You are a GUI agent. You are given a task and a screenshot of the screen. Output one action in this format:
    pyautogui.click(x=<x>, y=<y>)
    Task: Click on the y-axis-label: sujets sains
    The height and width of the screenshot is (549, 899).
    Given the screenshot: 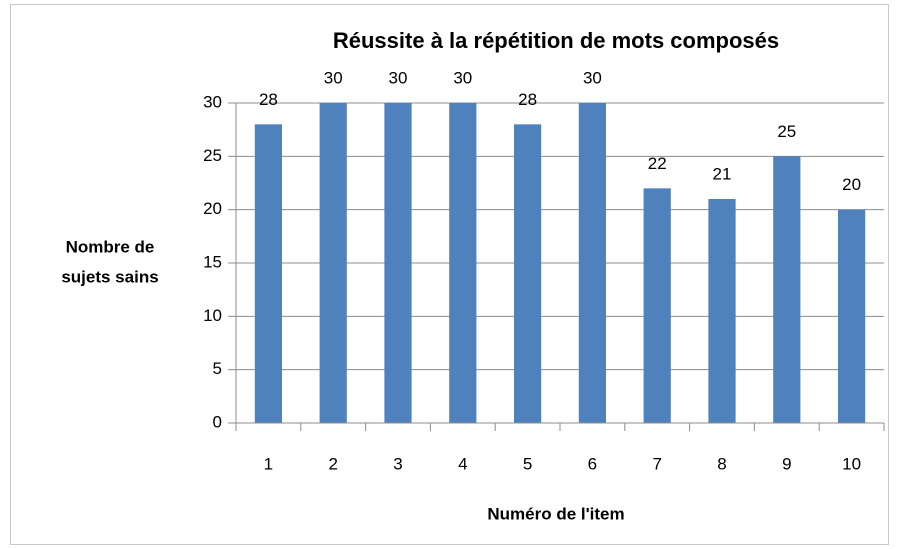 What is the action you would take?
    pyautogui.click(x=109, y=276)
    